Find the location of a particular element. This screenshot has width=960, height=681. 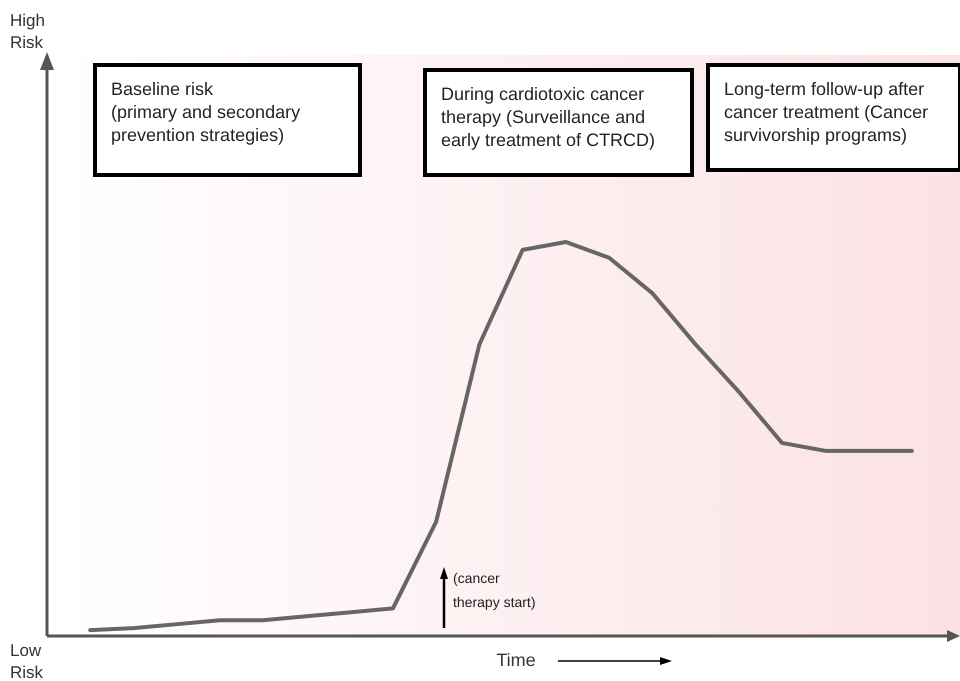

text: Long-term follow-up after cancer treatment (Cancer survivorship programs) is located at coordinates (826, 112).